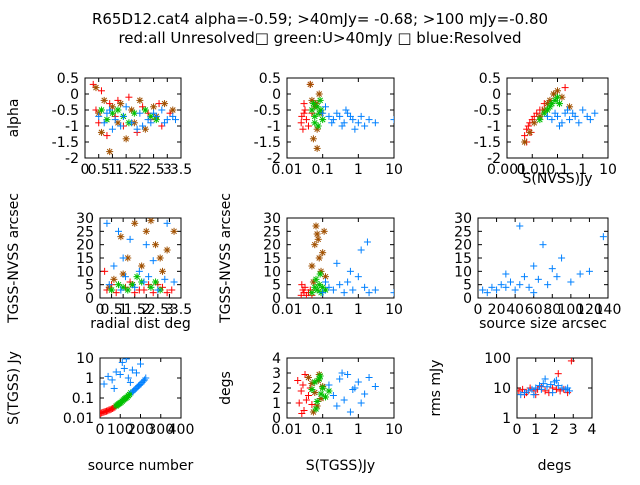 The width and height of the screenshot is (640, 485). I want to click on x-tick-label: 0, so click(100, 310).